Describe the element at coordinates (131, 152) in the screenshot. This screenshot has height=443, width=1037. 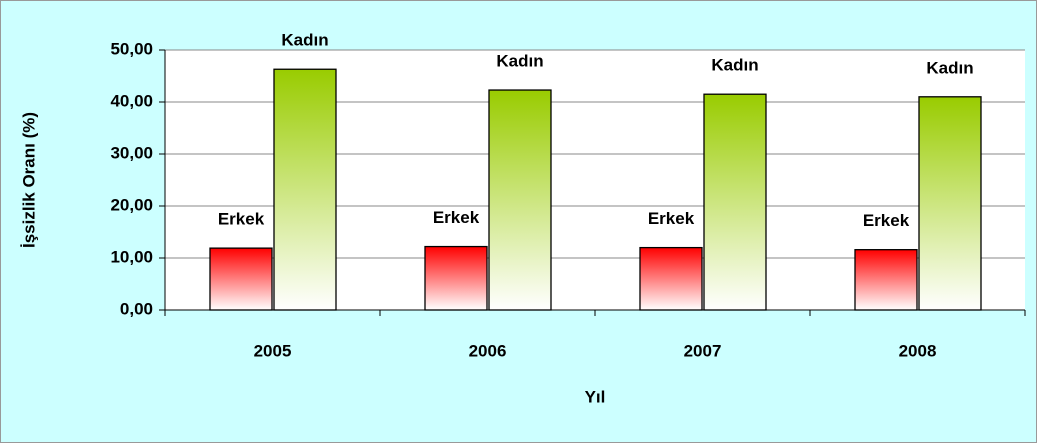
I see `y-tick-label: 30,00` at that location.